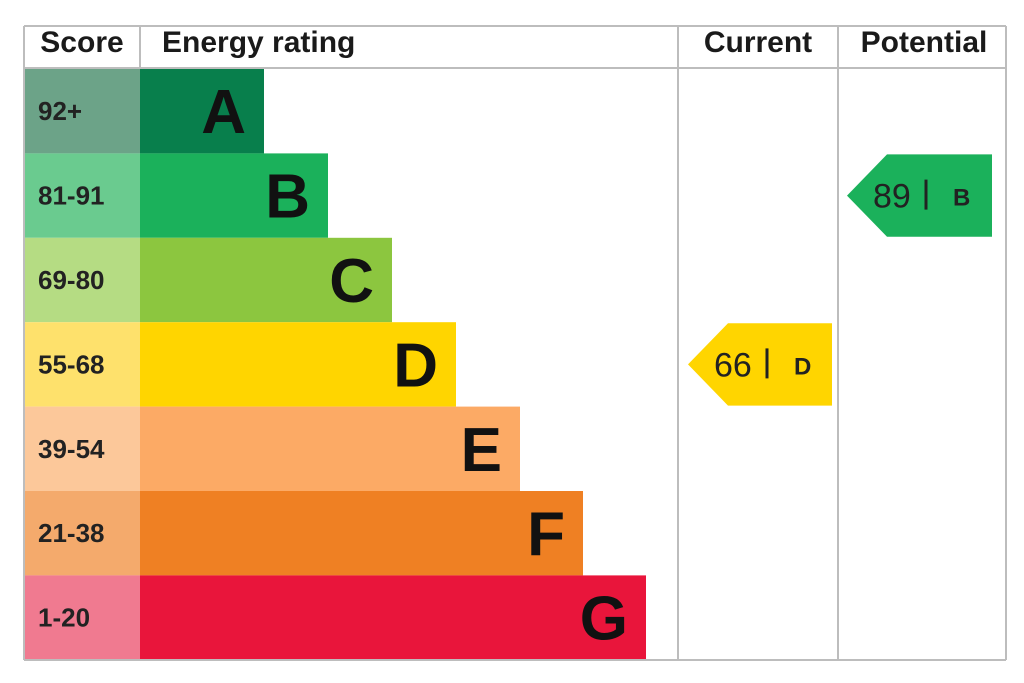 Image resolution: width=1024 pixels, height=683 pixels. I want to click on current-rating-flag: 66 D, so click(760, 364).